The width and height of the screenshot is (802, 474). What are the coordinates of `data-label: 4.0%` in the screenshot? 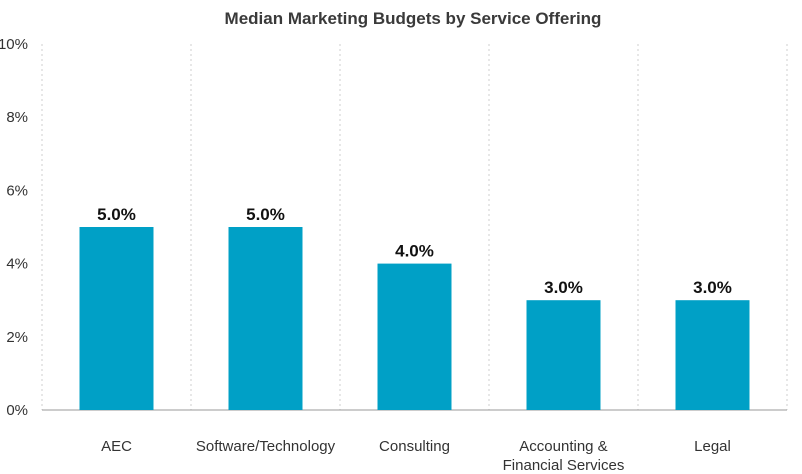 It's located at (414, 251).